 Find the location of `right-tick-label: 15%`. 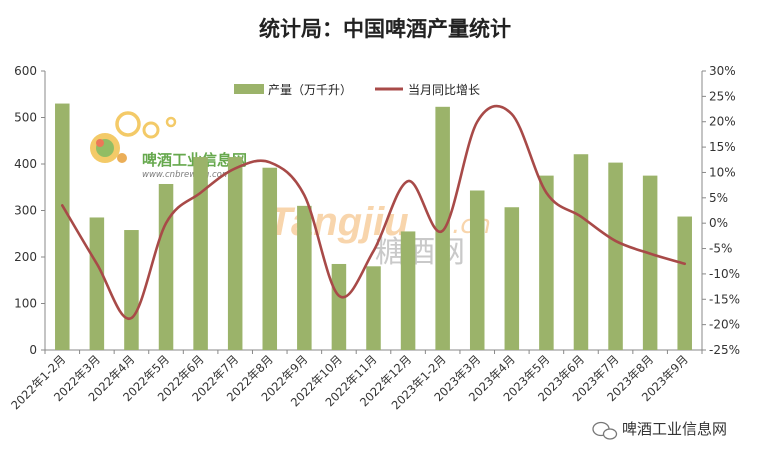

right-tick-label: 15% is located at coordinates (722, 147).